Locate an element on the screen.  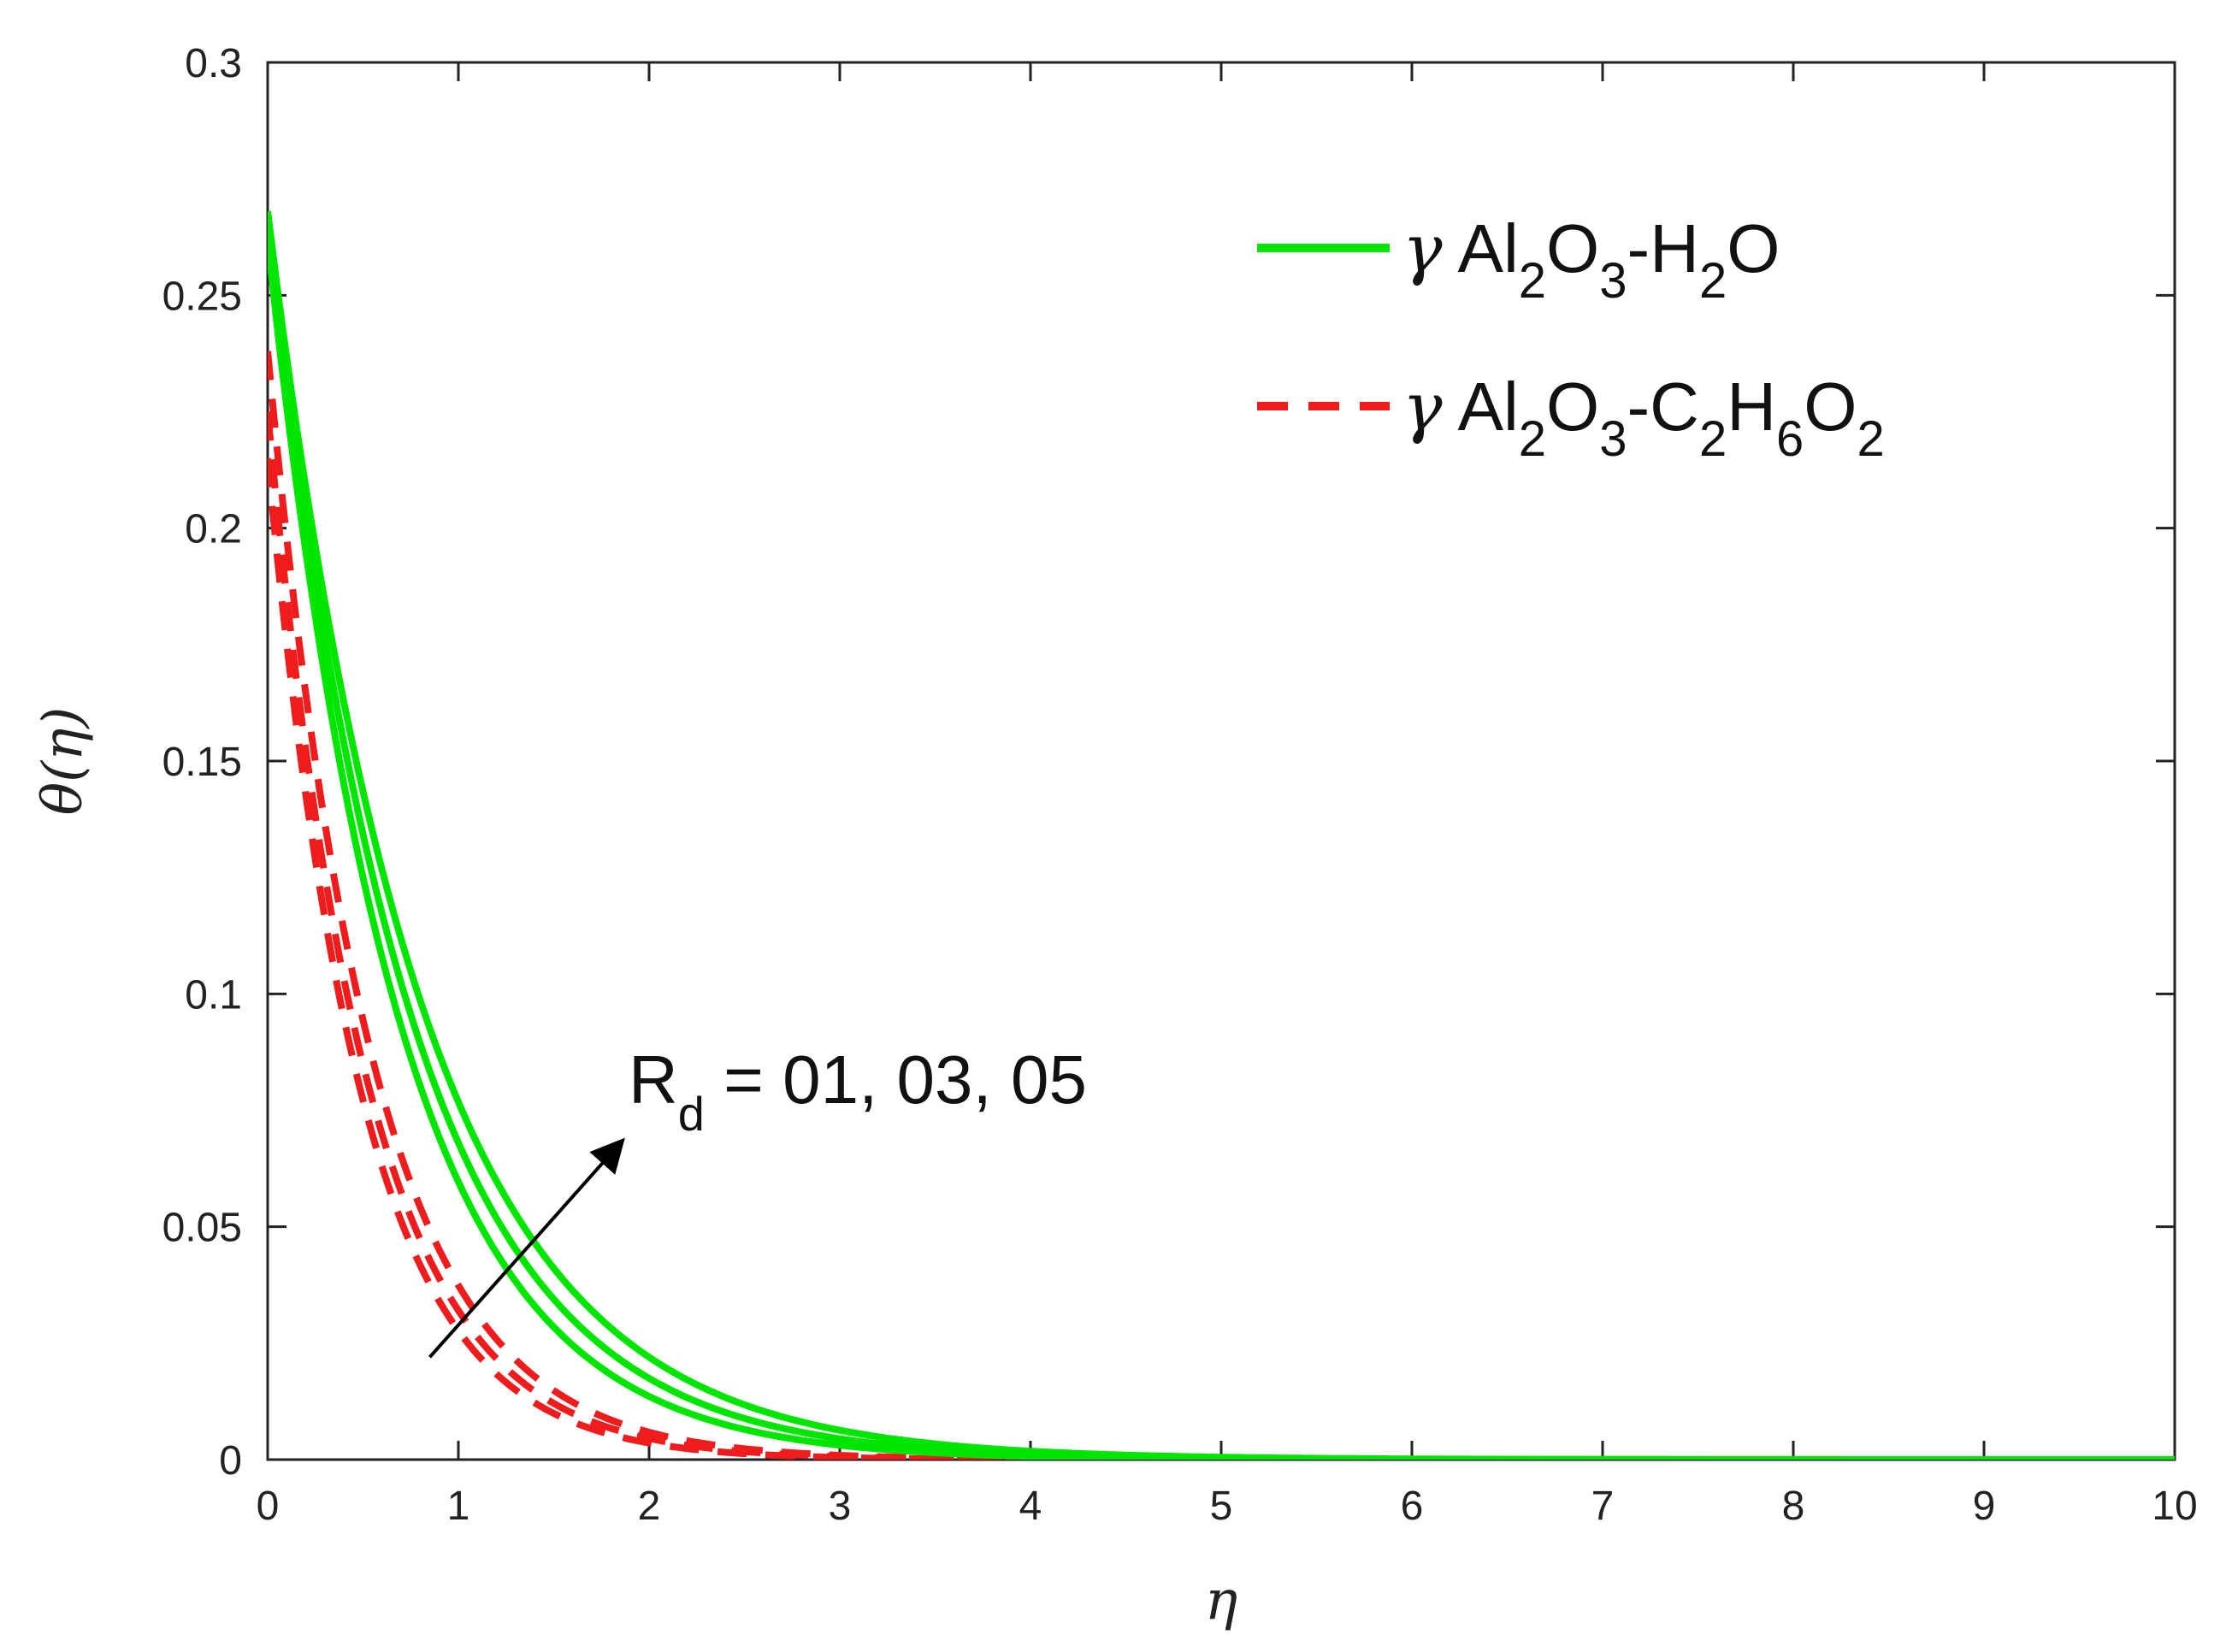
annotation-main: R is located at coordinates (654, 1079).